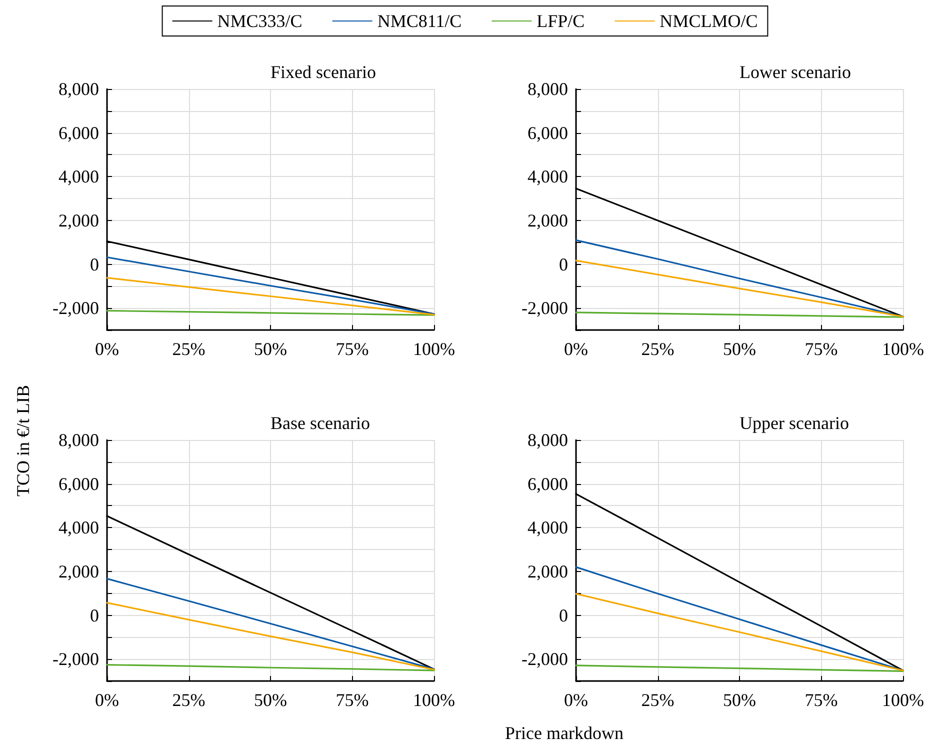  I want to click on y-axis-title: TCO in €/t LIB, so click(23, 440).